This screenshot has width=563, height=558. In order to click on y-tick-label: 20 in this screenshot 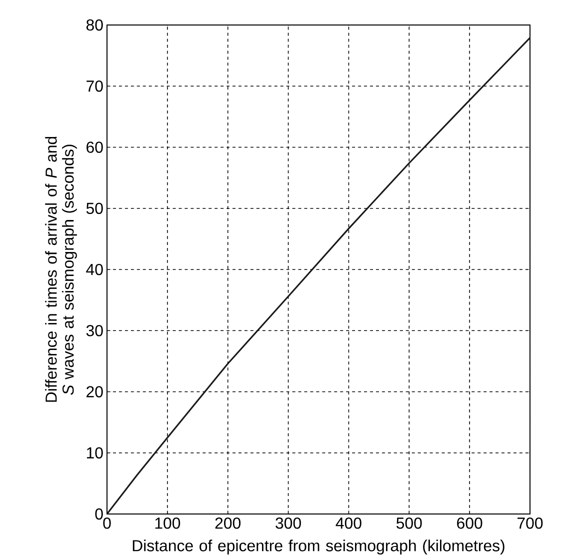, I will do `click(94, 392)`.